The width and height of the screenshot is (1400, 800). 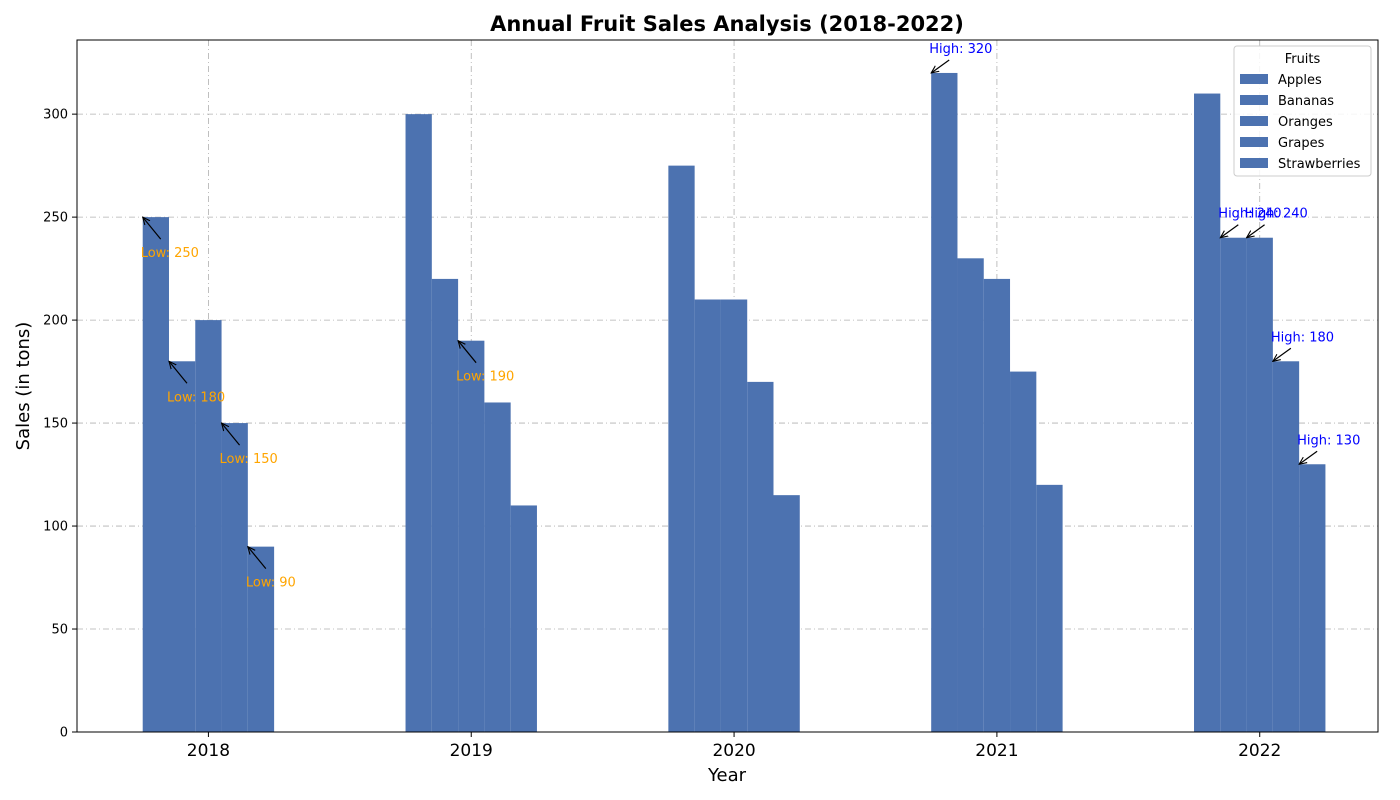 What do you see at coordinates (727, 775) in the screenshot?
I see `x-axis-label: Year` at bounding box center [727, 775].